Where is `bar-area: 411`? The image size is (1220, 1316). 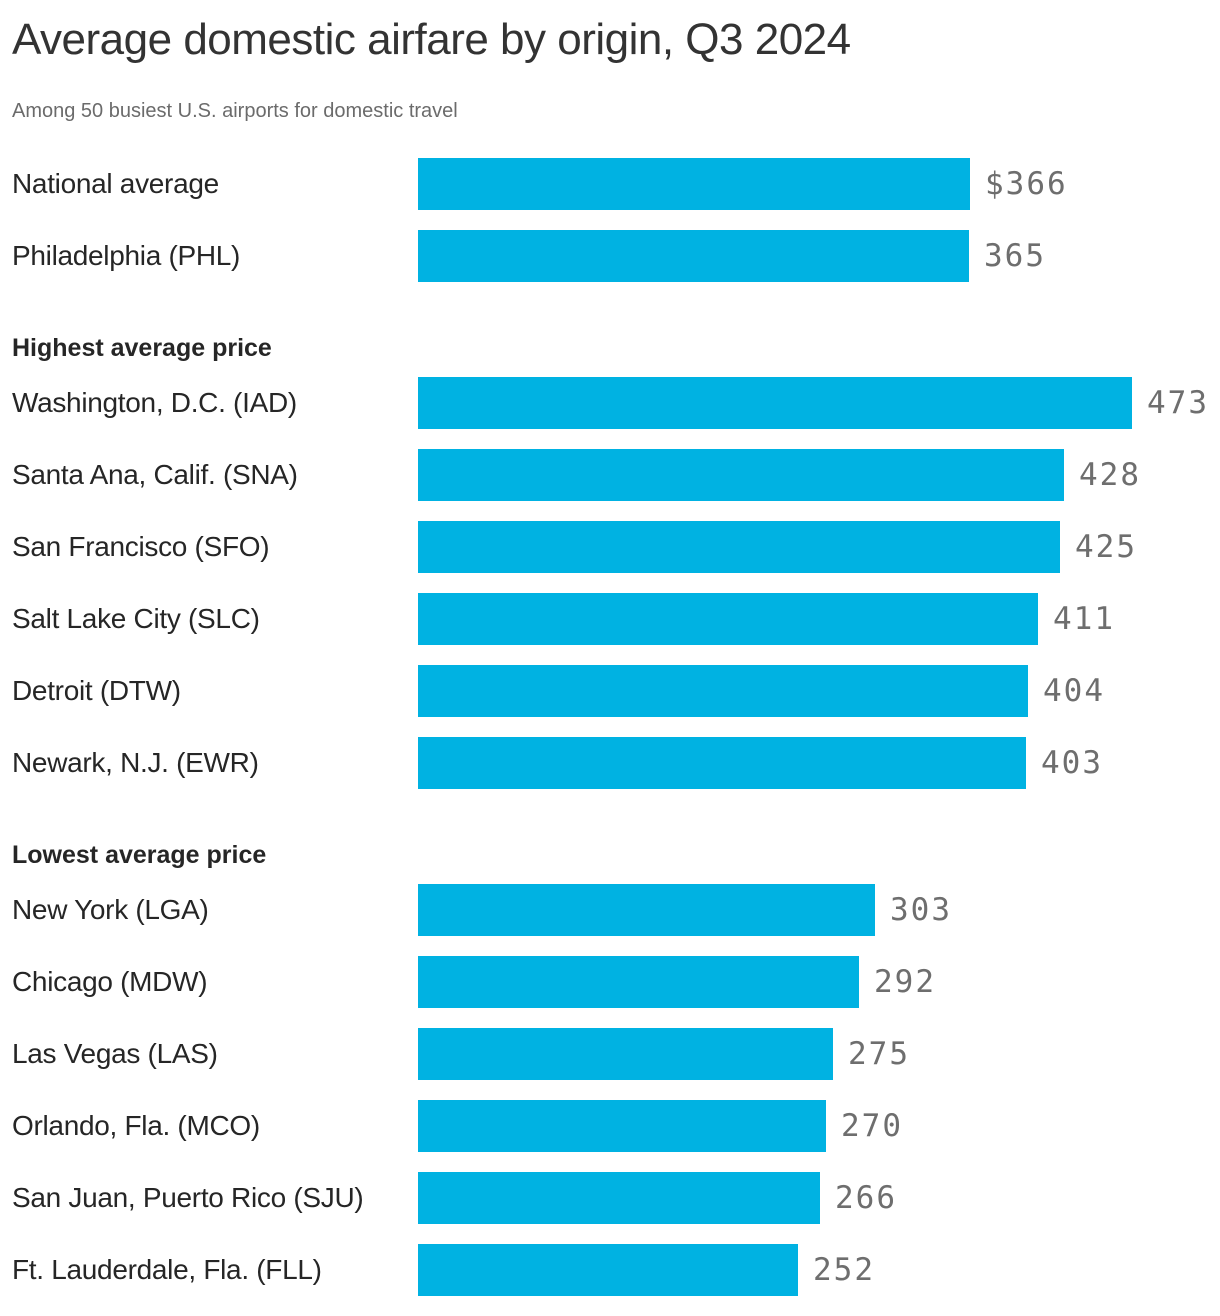
bar-area: 411 is located at coordinates (766, 618).